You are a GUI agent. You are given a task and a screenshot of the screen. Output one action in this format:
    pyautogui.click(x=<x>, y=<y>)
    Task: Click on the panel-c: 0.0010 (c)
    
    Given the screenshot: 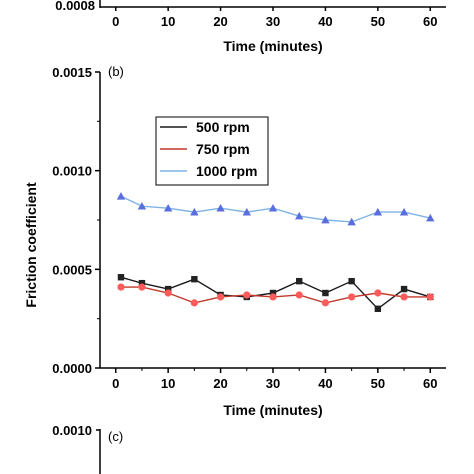 What is the action you would take?
    pyautogui.click(x=87, y=448)
    